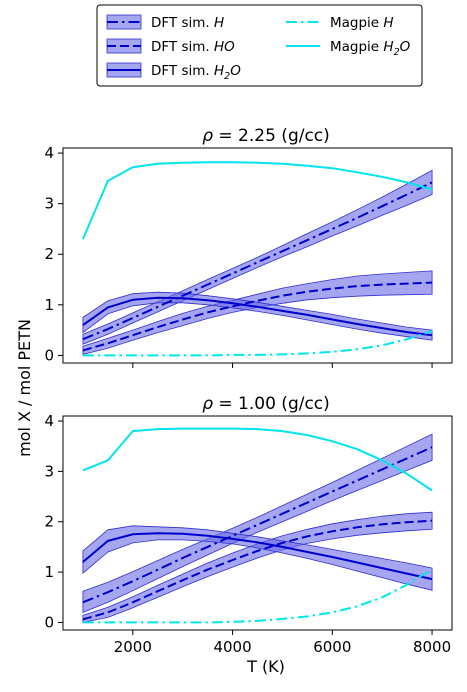  I want to click on legend-label: DFT sim. H2O, so click(196, 72).